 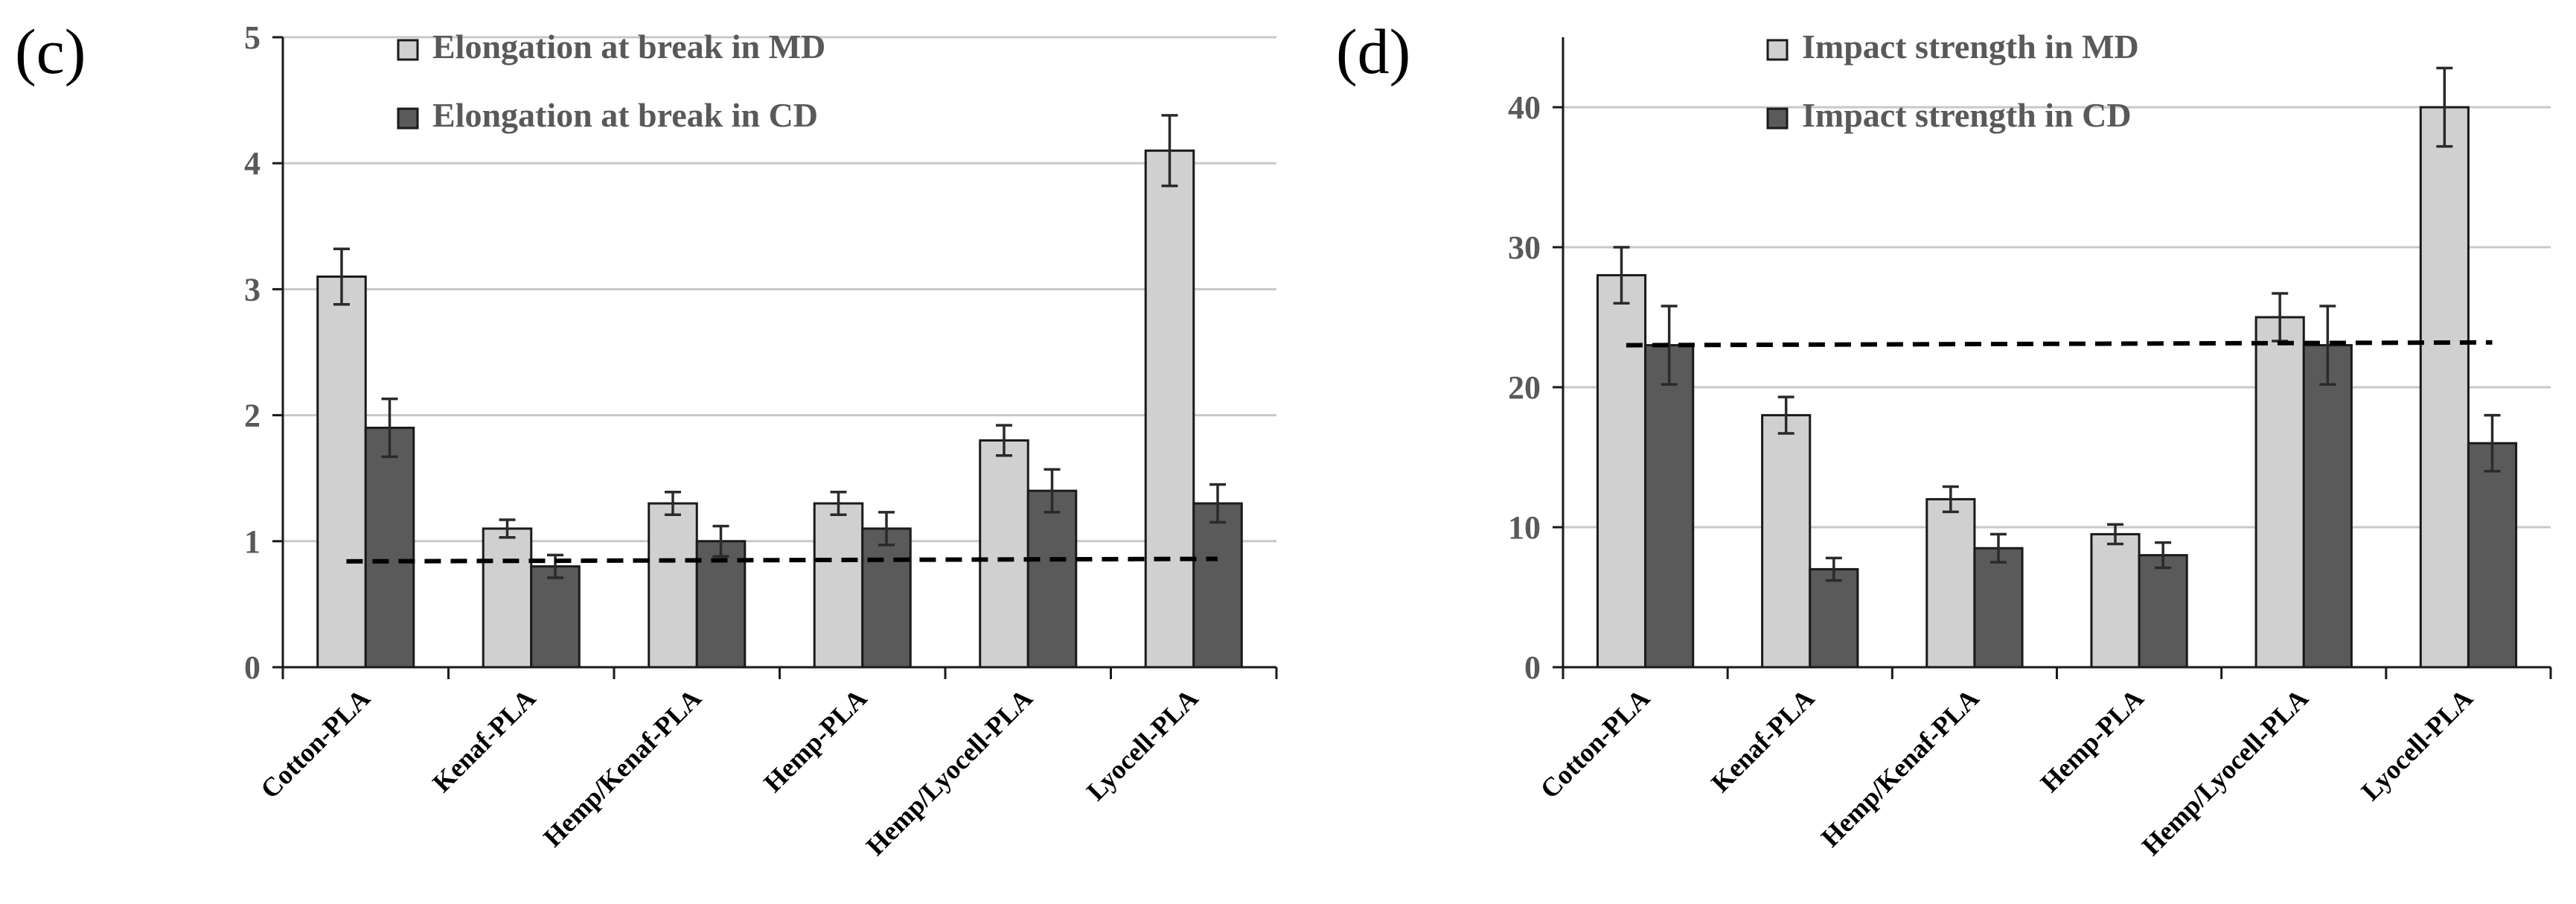 What do you see at coordinates (1998, 608) in the screenshot?
I see `bar-cd-hemp-kenaf-pla` at bounding box center [1998, 608].